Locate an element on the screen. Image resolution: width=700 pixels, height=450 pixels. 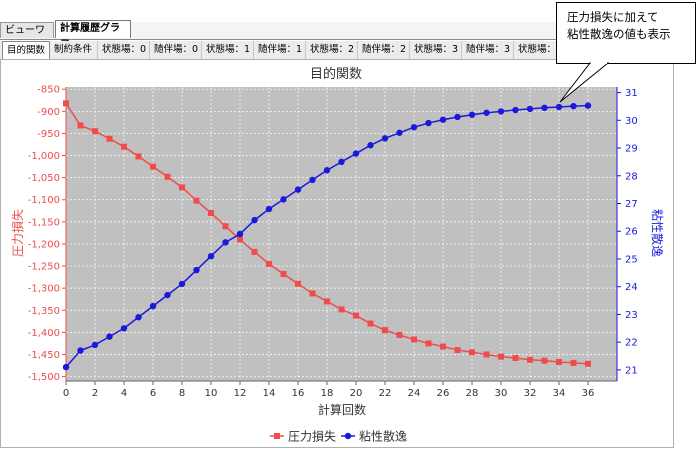
x-tick-label: 2 is located at coordinates (95, 393).